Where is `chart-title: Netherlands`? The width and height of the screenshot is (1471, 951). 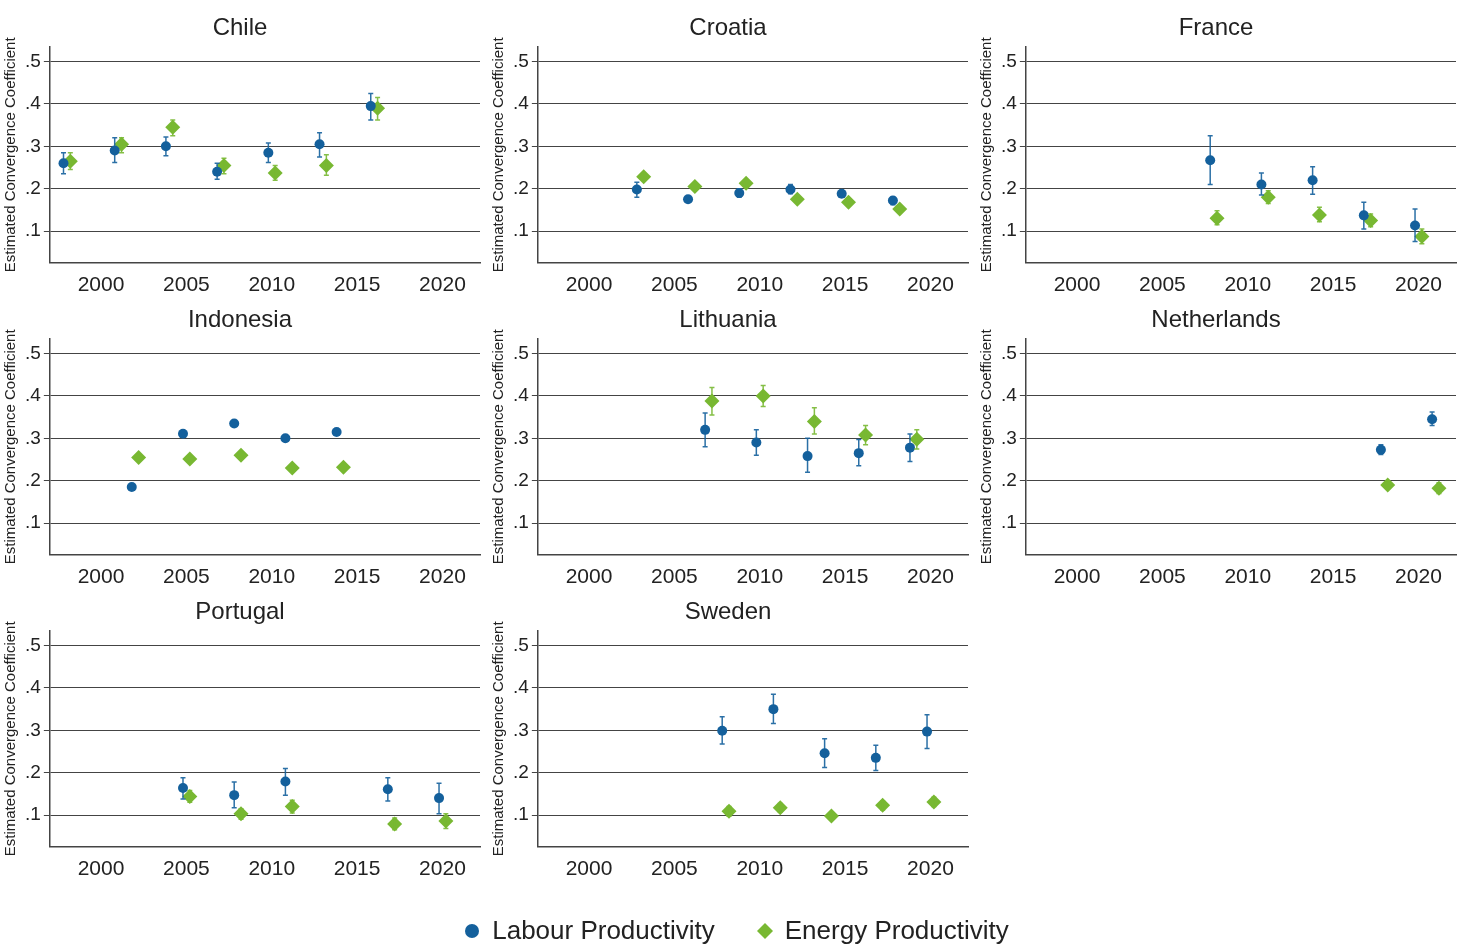
chart-title: Netherlands is located at coordinates (1216, 319).